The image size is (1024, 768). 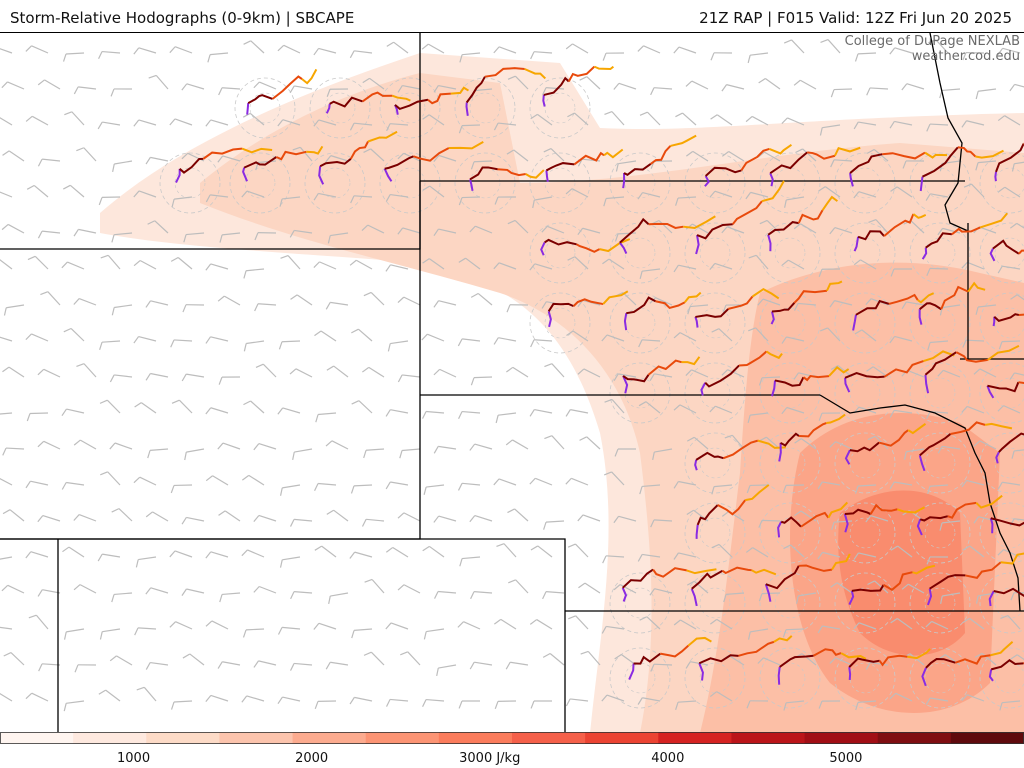 I want to click on colorbar-tick-label: 4000, so click(x=668, y=758).